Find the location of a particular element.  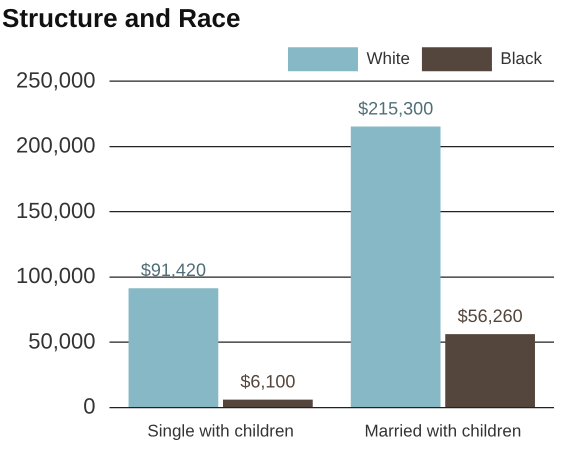

data-label: $91,420 is located at coordinates (173, 270).